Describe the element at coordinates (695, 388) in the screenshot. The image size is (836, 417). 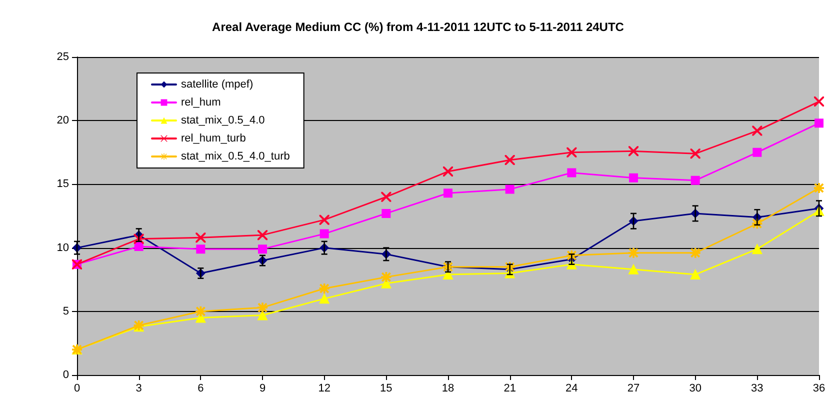
I see `x-tick-label: 30` at that location.